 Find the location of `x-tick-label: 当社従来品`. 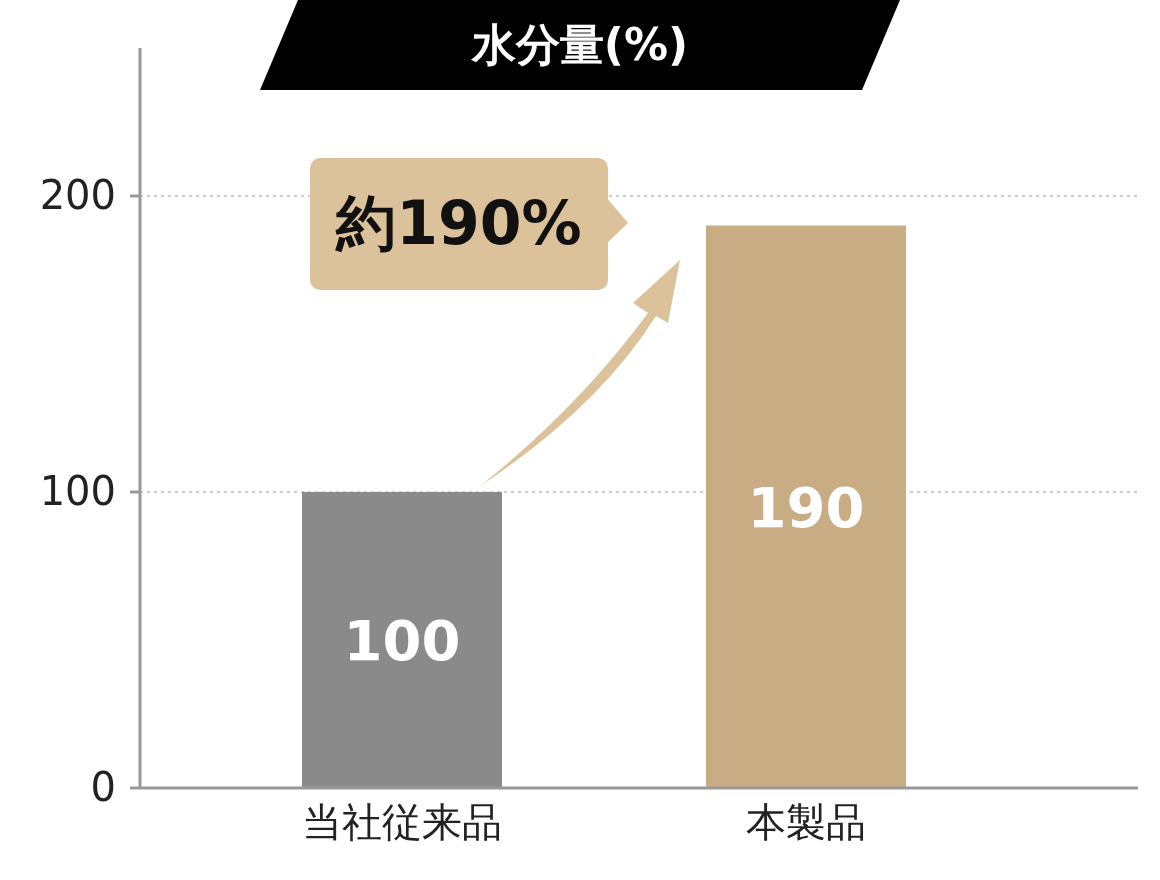

x-tick-label: 当社従来品 is located at coordinates (402, 822).